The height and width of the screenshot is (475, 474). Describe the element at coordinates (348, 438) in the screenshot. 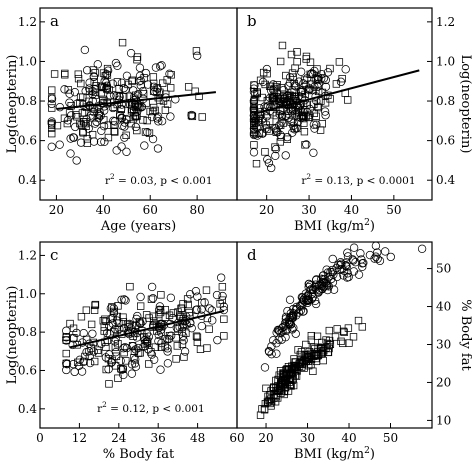

I see `x-tick-label: 40` at that location.